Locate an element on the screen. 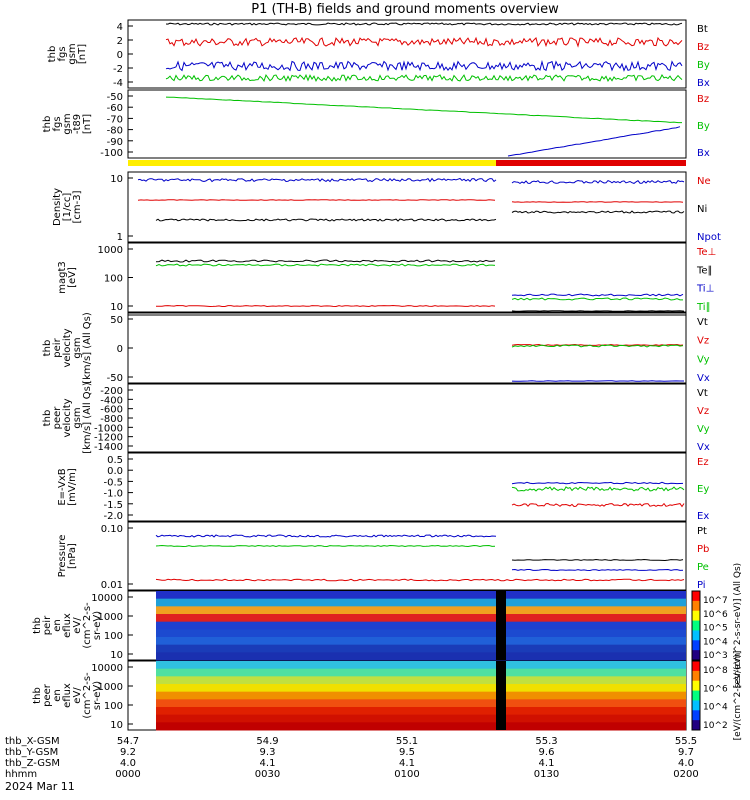 The width and height of the screenshot is (750, 800). series-teperp is located at coordinates (326, 306).